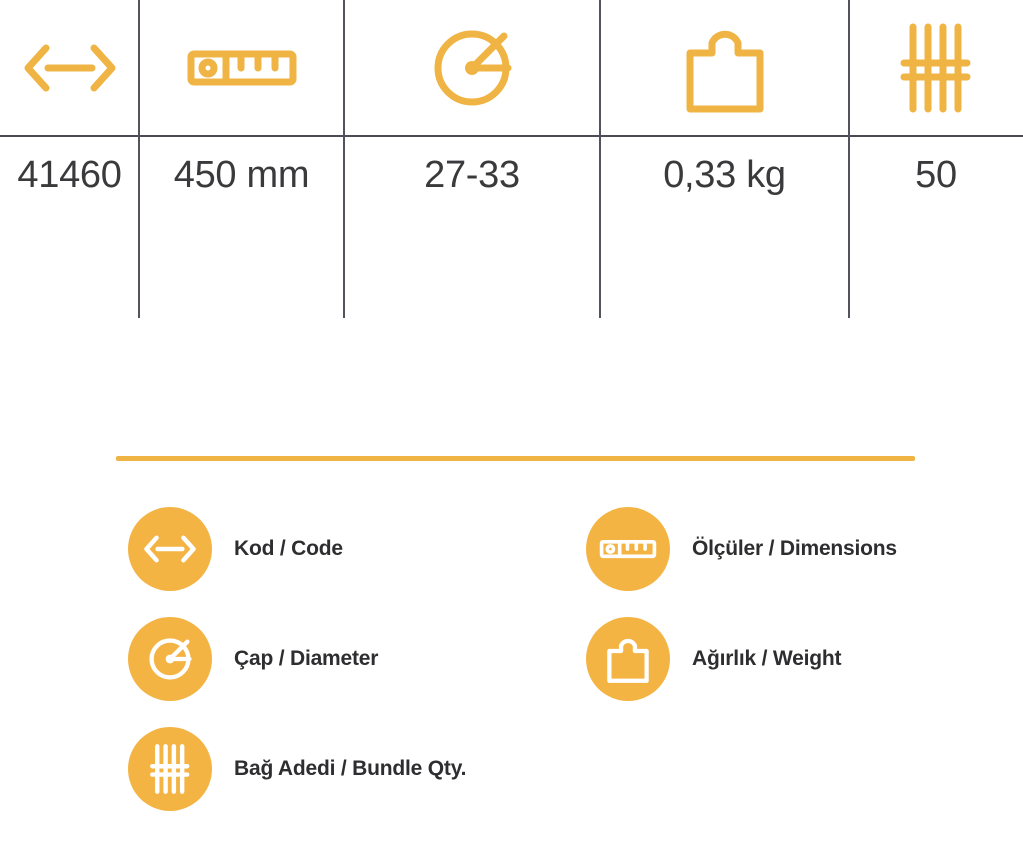 This screenshot has height=851, width=1023. I want to click on spec-header-cell-diameter, so click(472, 67).